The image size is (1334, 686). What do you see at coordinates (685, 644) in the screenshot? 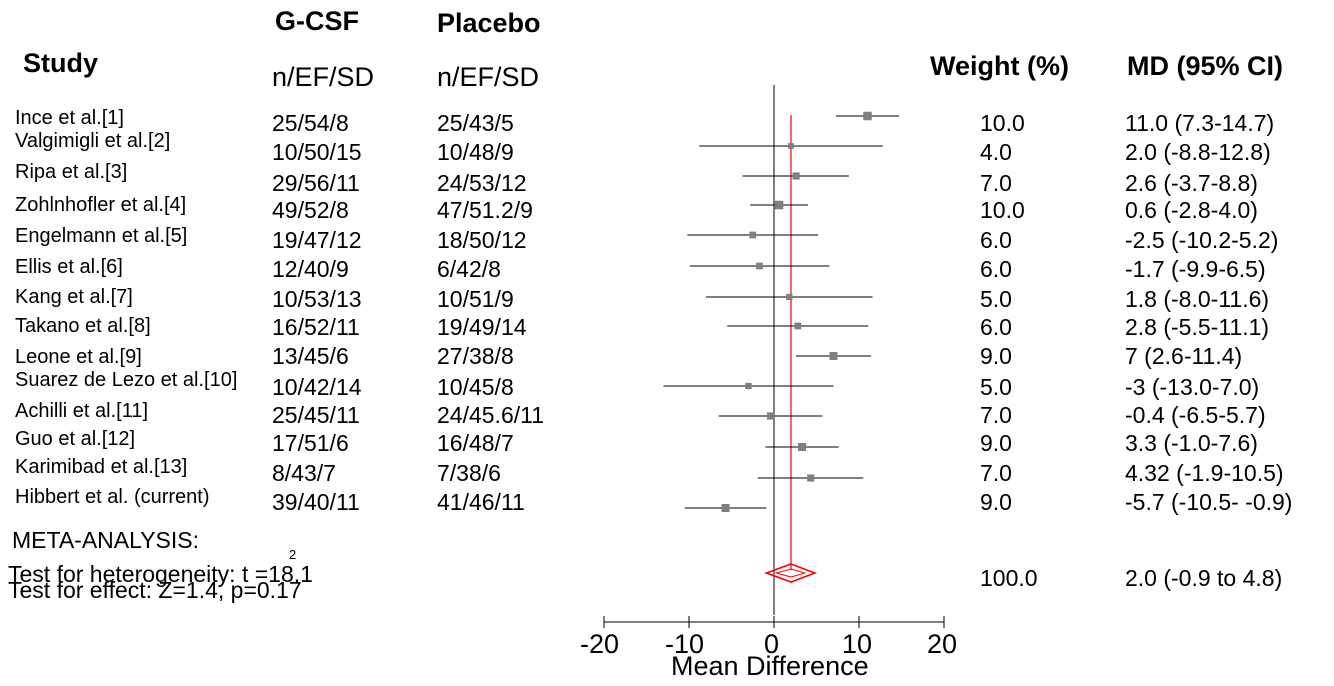
I see `x-tick-label: -10` at bounding box center [685, 644].